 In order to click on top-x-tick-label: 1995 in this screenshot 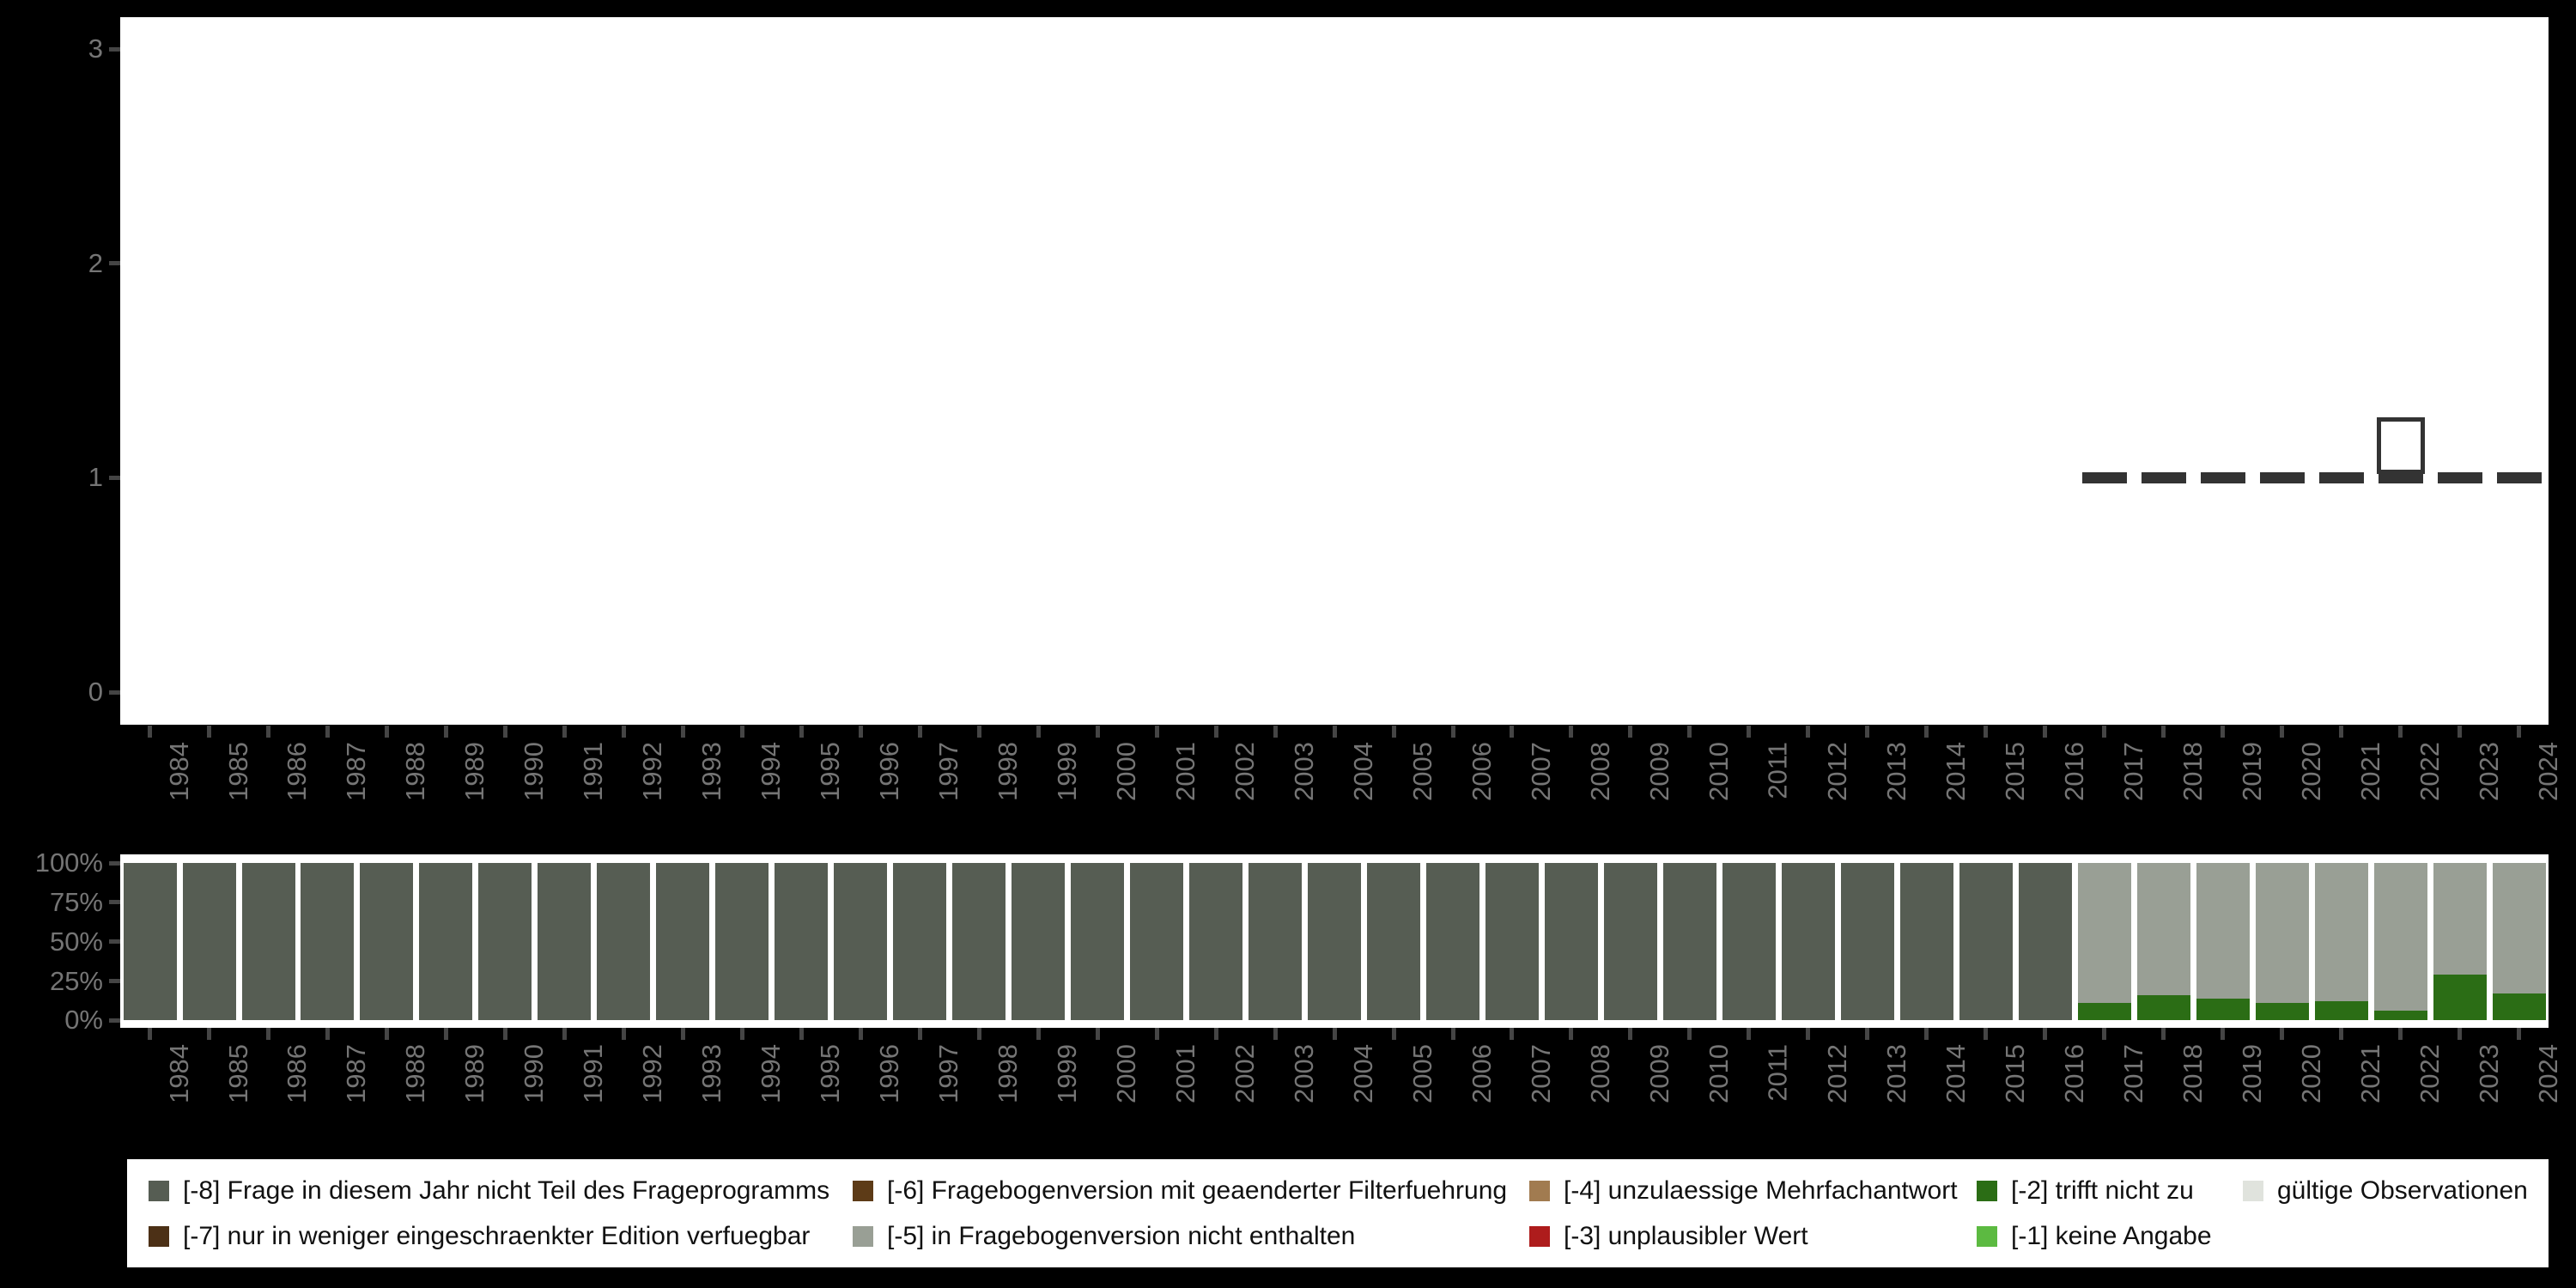, I will do `click(830, 771)`.